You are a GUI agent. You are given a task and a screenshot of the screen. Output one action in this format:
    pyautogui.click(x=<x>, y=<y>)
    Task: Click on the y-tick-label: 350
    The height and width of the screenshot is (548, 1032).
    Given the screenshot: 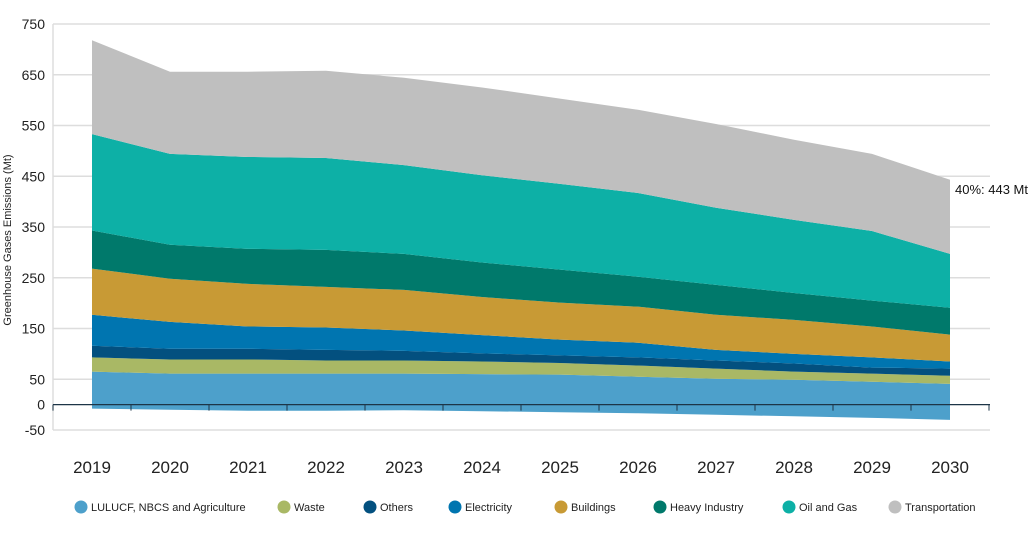 What is the action you would take?
    pyautogui.click(x=34, y=227)
    